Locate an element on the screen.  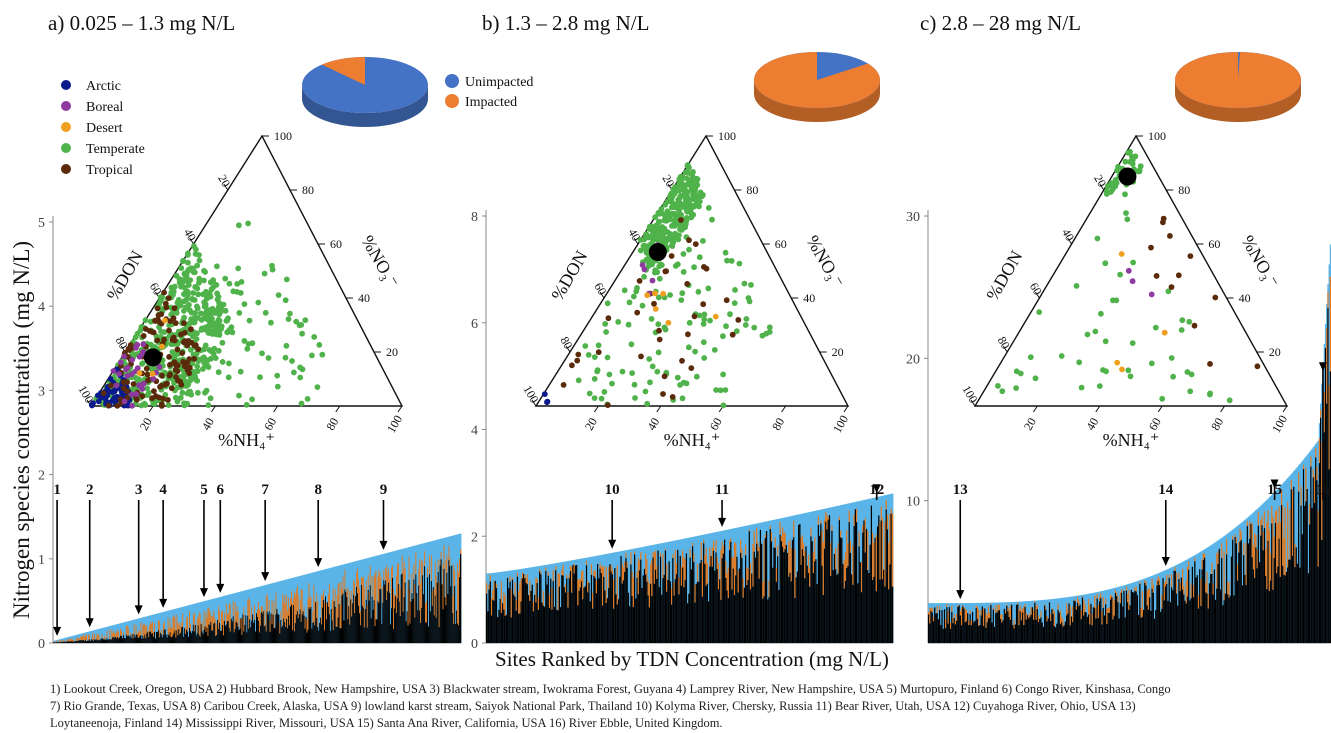
legend-label-desert: Desert is located at coordinates (104, 128).